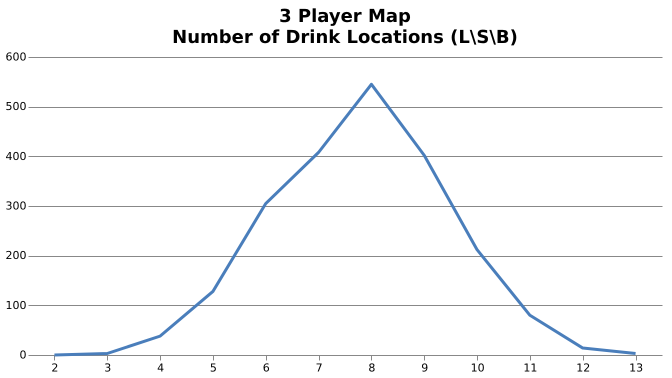 This screenshot has width=672, height=378. Describe the element at coordinates (345, 37) in the screenshot. I see `chart-subtitle: Number of Drink Locations (L\S\B)` at that location.